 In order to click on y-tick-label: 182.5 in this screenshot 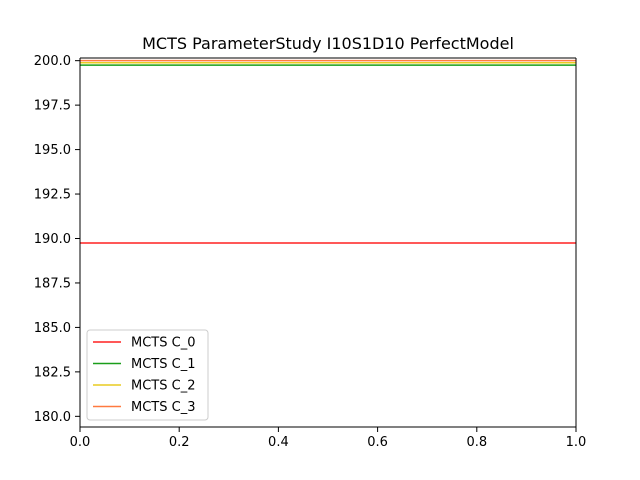, I will do `click(52, 372)`.